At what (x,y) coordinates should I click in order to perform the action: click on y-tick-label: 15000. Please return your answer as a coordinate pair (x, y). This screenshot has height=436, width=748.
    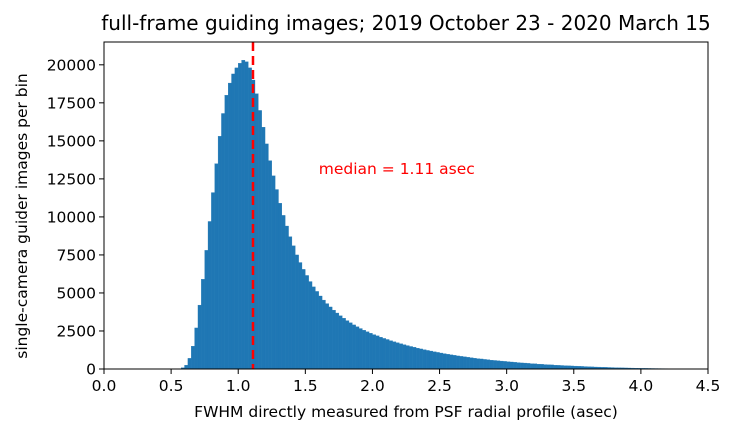
    Looking at the image, I should click on (71, 141).